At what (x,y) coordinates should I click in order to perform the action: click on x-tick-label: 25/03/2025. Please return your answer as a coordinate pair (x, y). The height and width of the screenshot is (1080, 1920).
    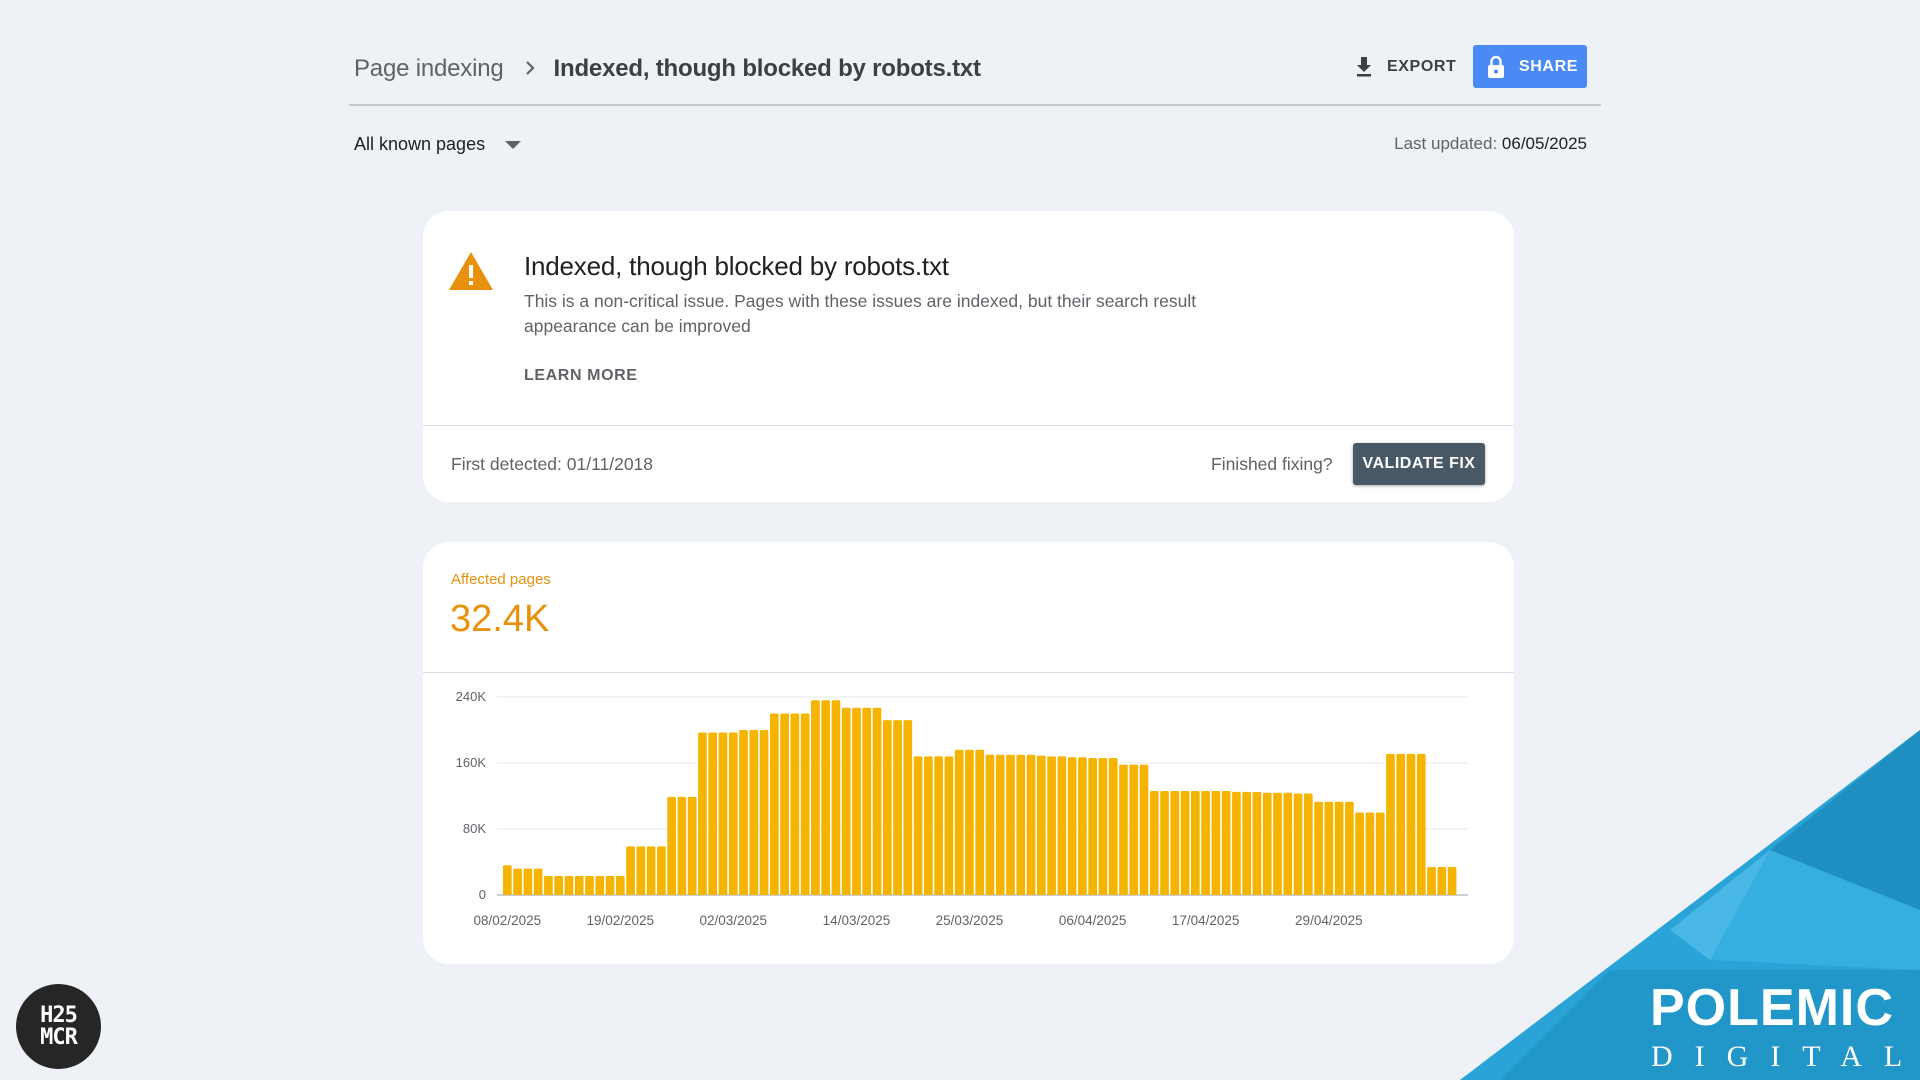
    Looking at the image, I should click on (970, 920).